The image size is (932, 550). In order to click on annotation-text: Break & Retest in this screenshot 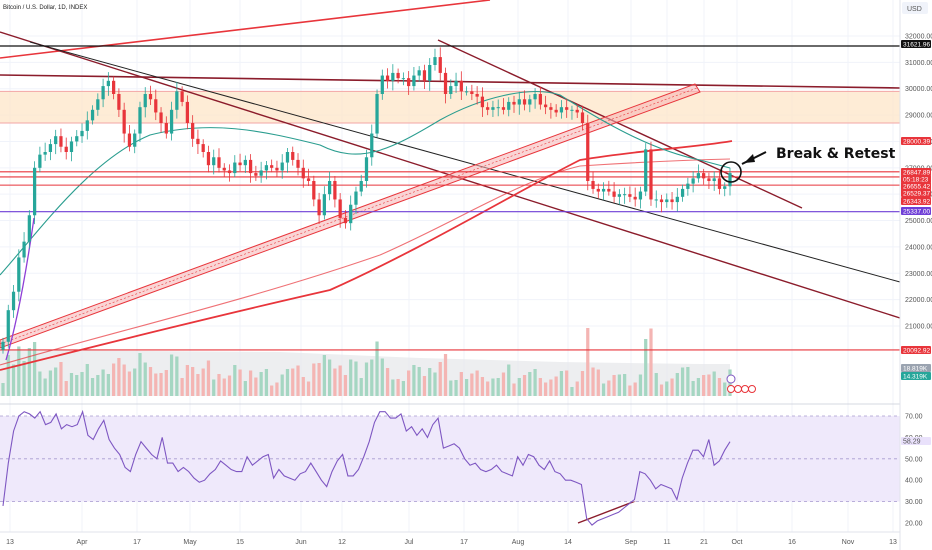, I will do `click(836, 154)`.